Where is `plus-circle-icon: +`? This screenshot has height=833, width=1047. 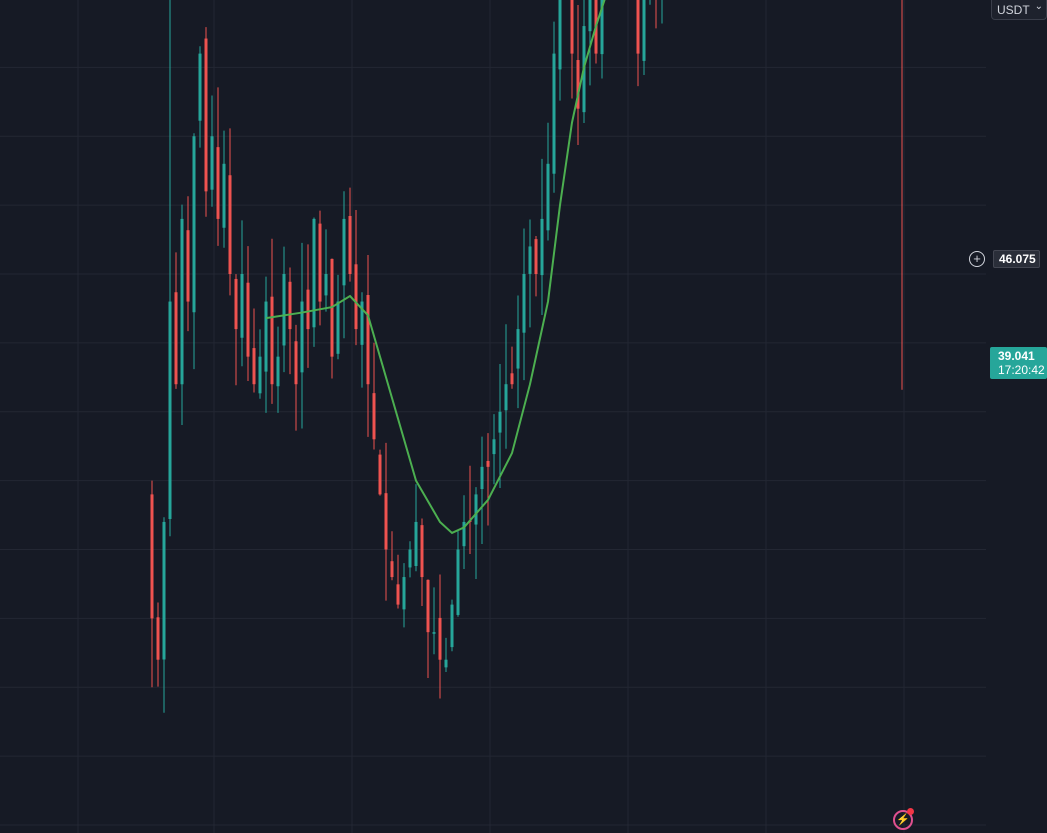 plus-circle-icon: + is located at coordinates (977, 259).